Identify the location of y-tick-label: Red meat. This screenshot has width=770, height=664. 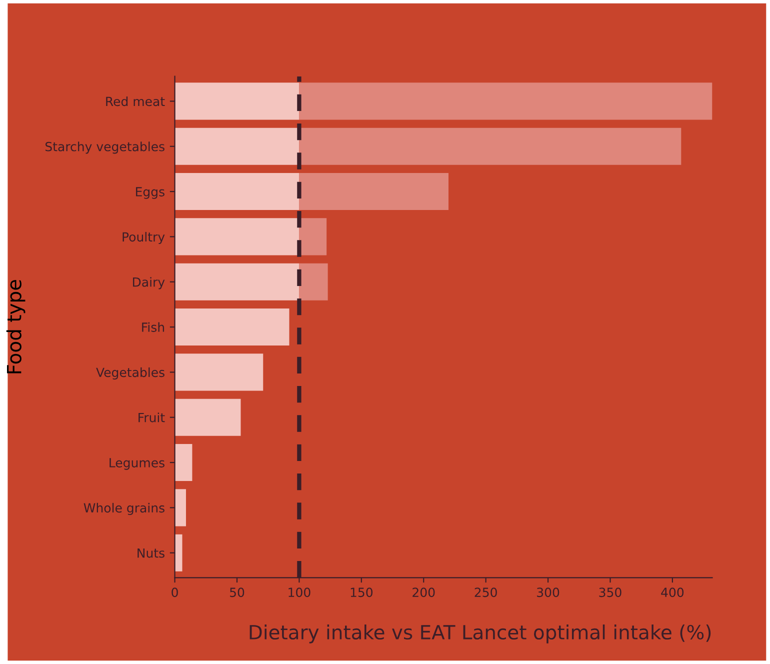
(135, 101).